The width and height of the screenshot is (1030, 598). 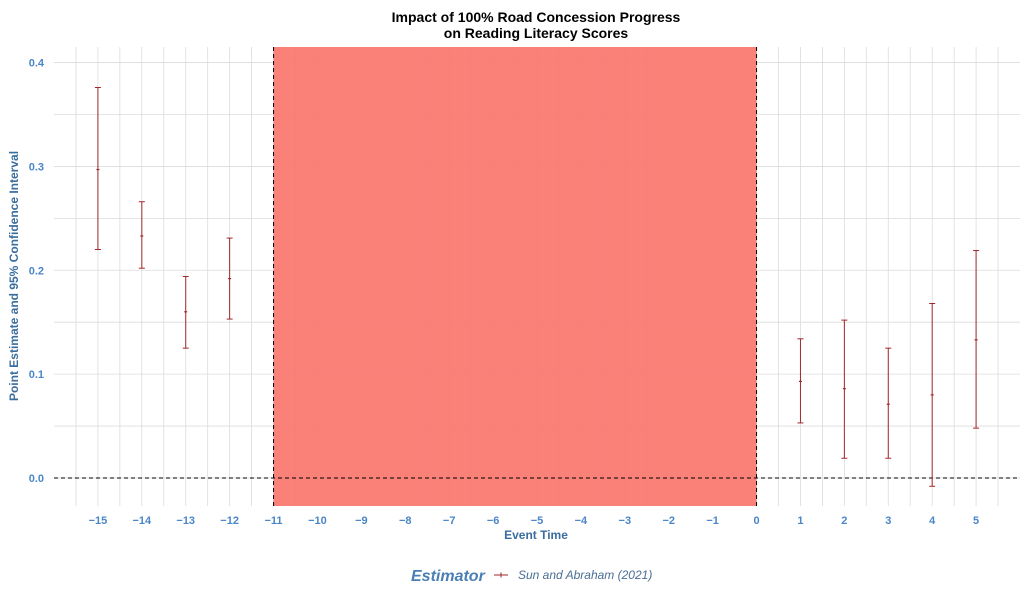 I want to click on x-tick-label: −9, so click(x=361, y=521).